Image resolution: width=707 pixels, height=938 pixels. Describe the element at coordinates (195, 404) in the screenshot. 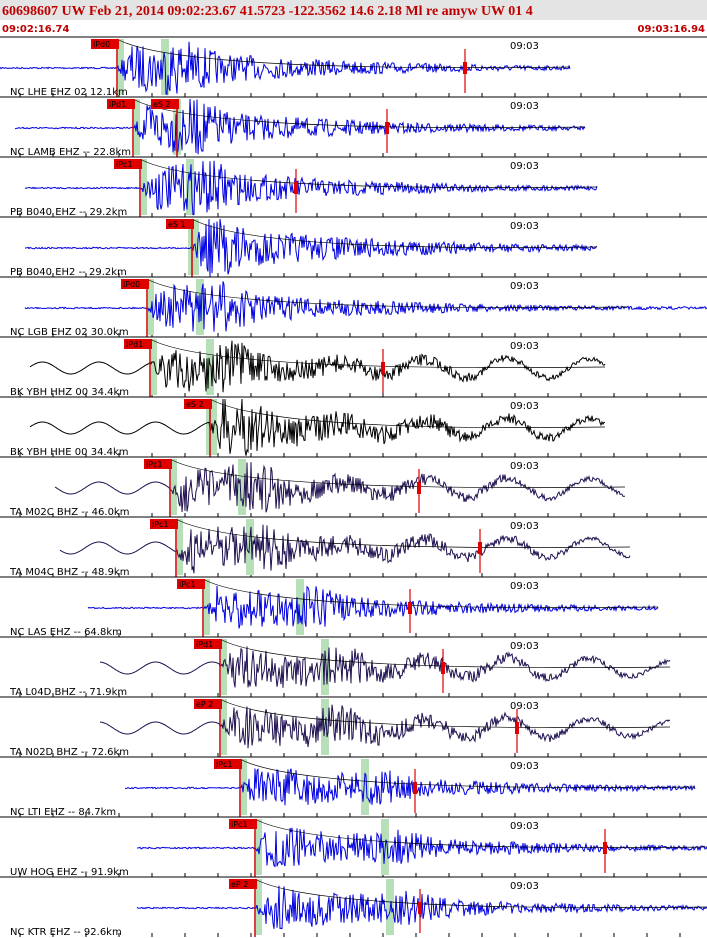

I see `pick-label: eS 2` at that location.